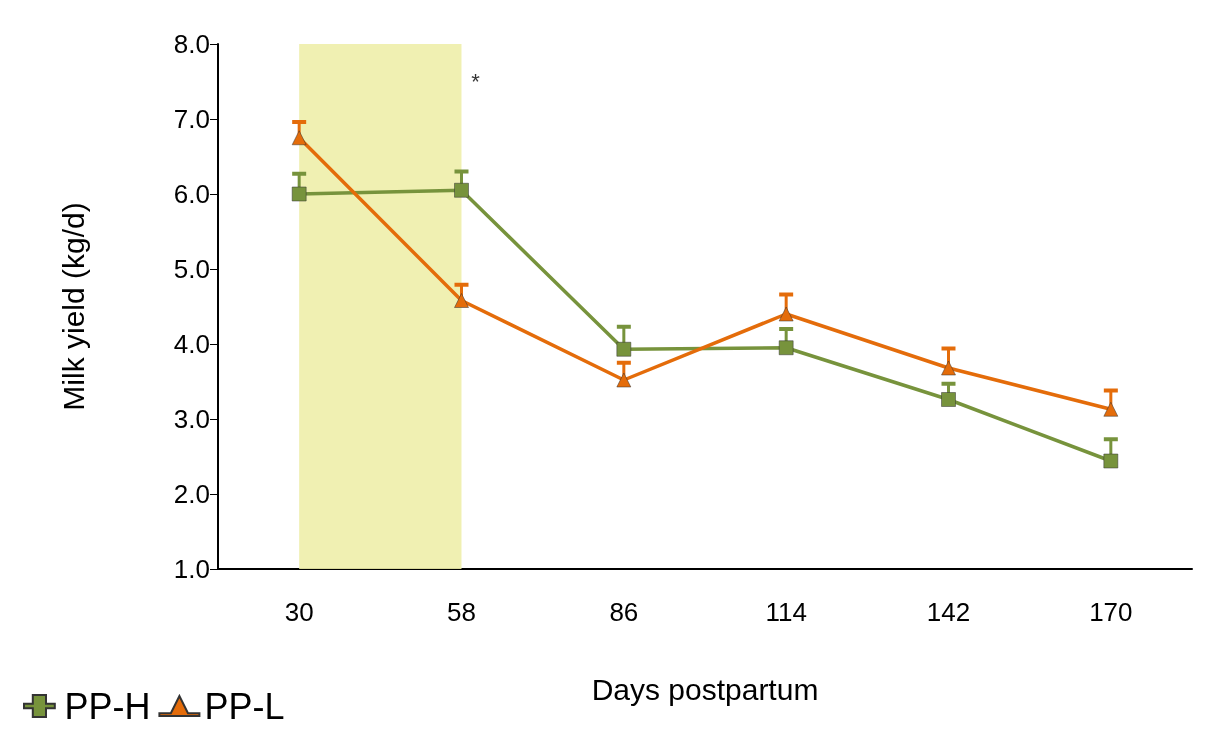 This screenshot has height=743, width=1230. Describe the element at coordinates (476, 81) in the screenshot. I see `annotation: *` at that location.